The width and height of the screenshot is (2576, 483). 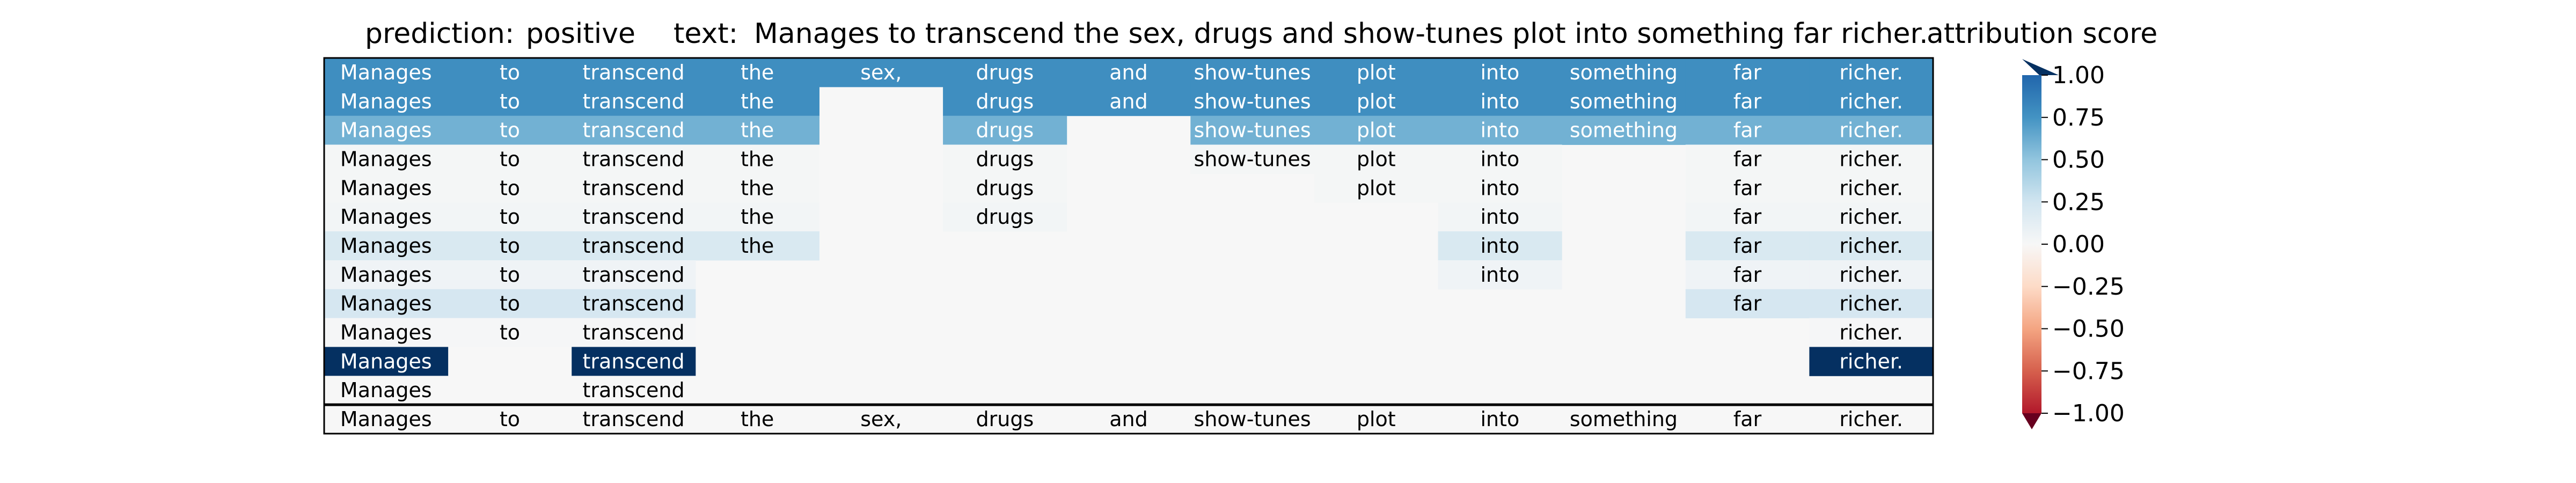 What do you see at coordinates (1128, 72) in the screenshot?
I see `cell-token-label: and` at bounding box center [1128, 72].